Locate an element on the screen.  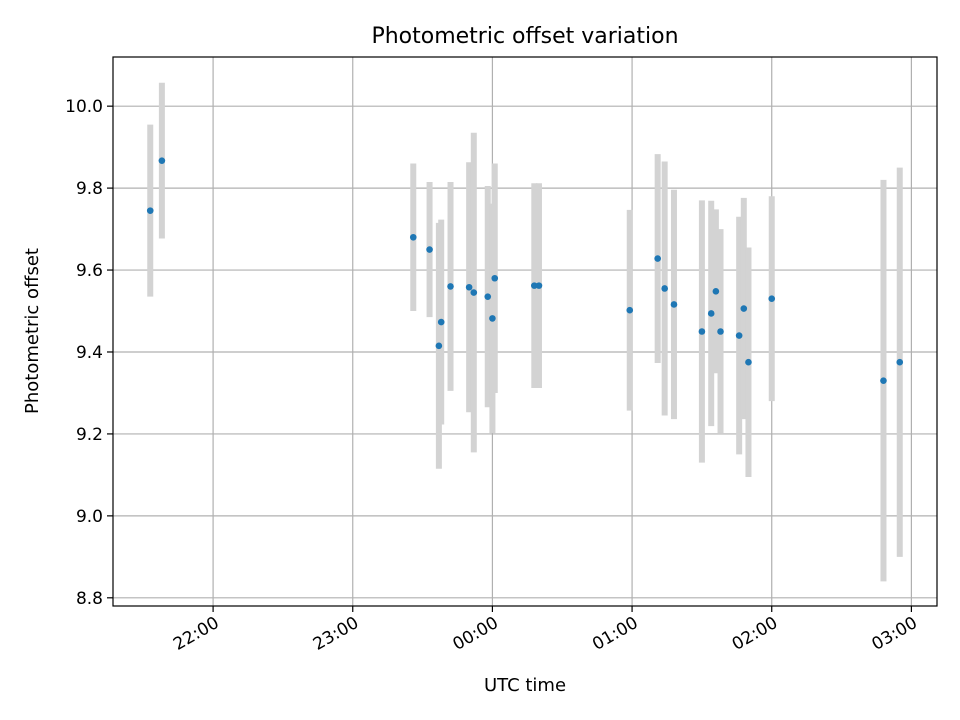
y-tick-label: 9.6 is located at coordinates (89, 271).